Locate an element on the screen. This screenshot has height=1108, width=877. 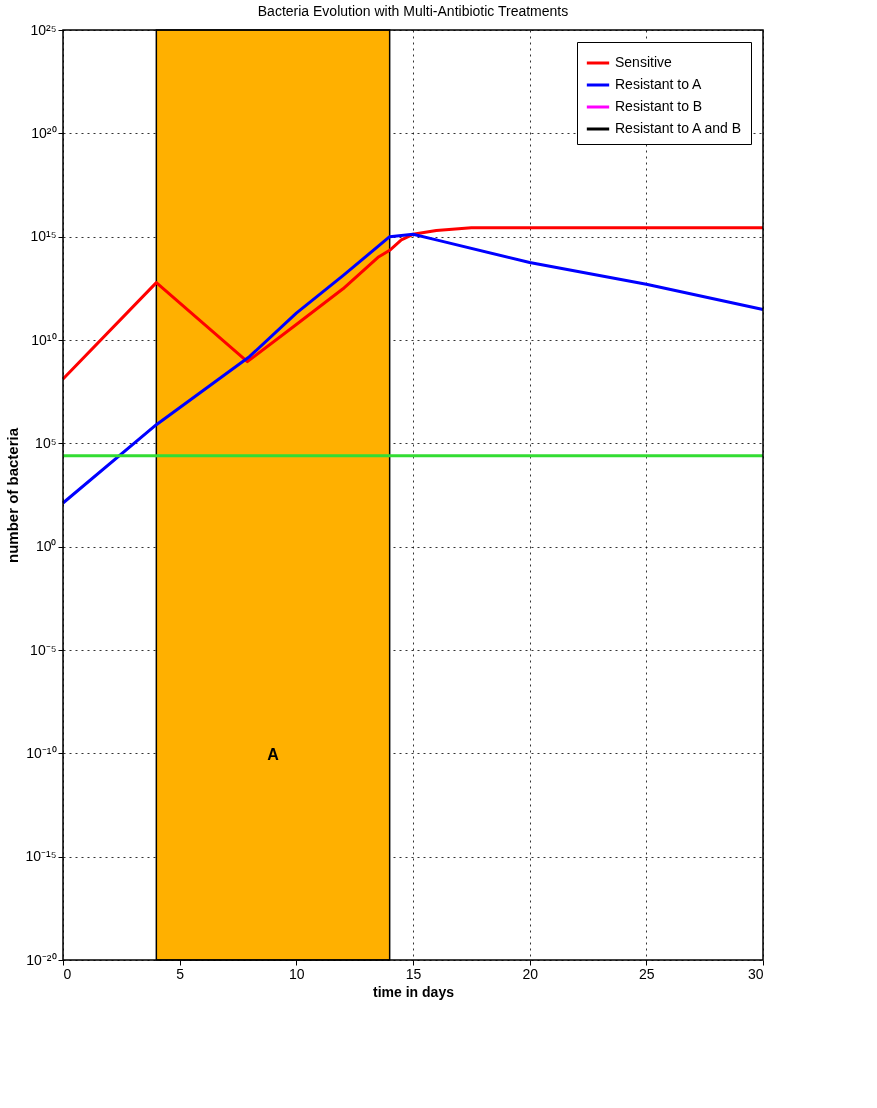
x-tick-label: 30 is located at coordinates (755, 973).